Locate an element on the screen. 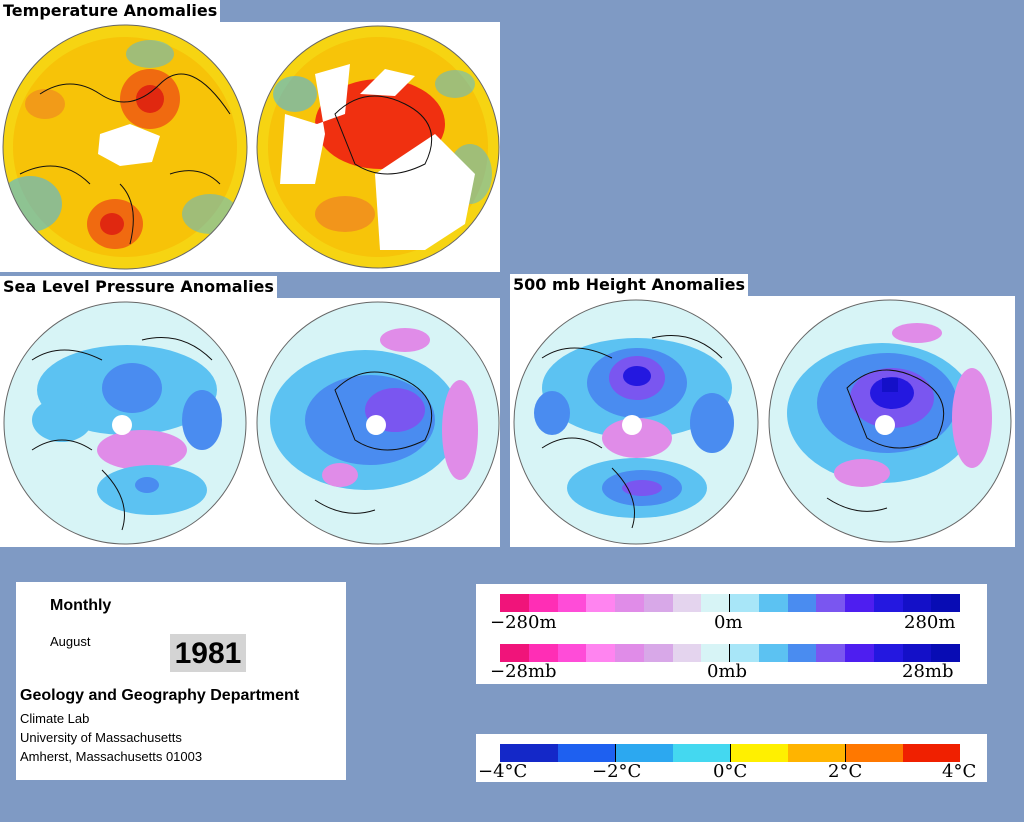 The height and width of the screenshot is (822, 1024). lab-label: Climate Lab is located at coordinates (55, 718).